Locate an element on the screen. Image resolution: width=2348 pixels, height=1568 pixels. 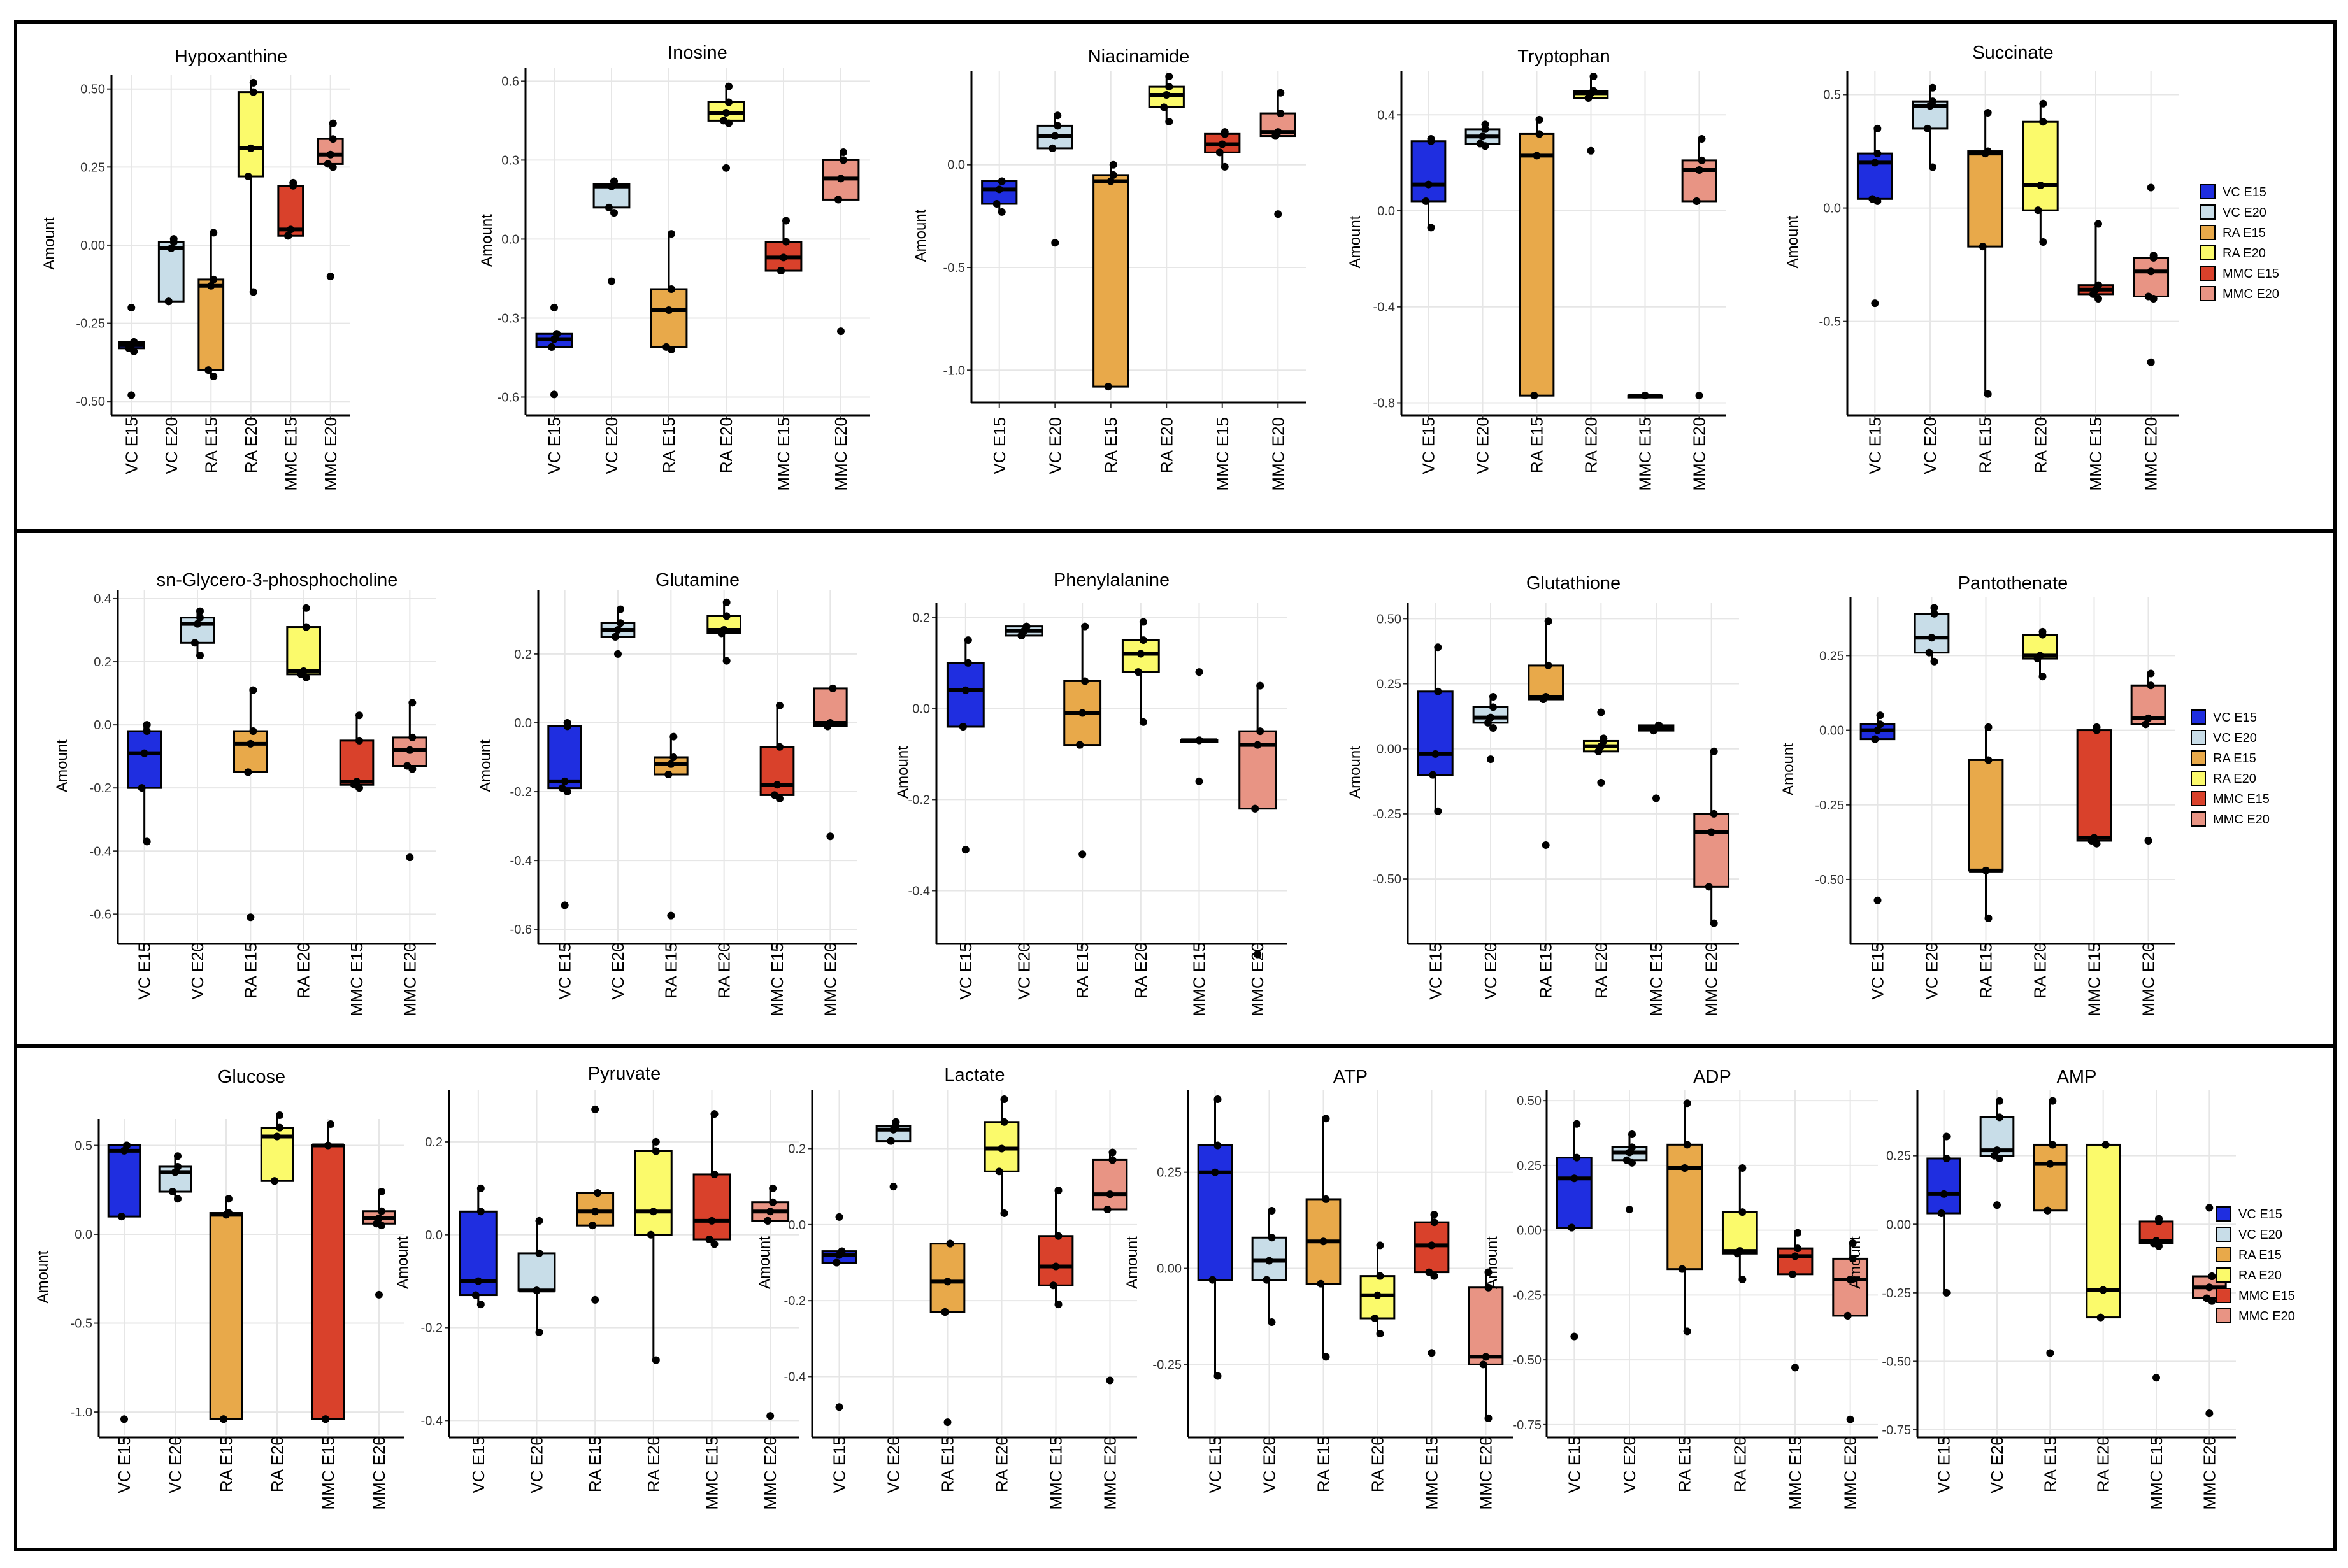
y-tick-label: -0.50 is located at coordinates (1896, 1362).